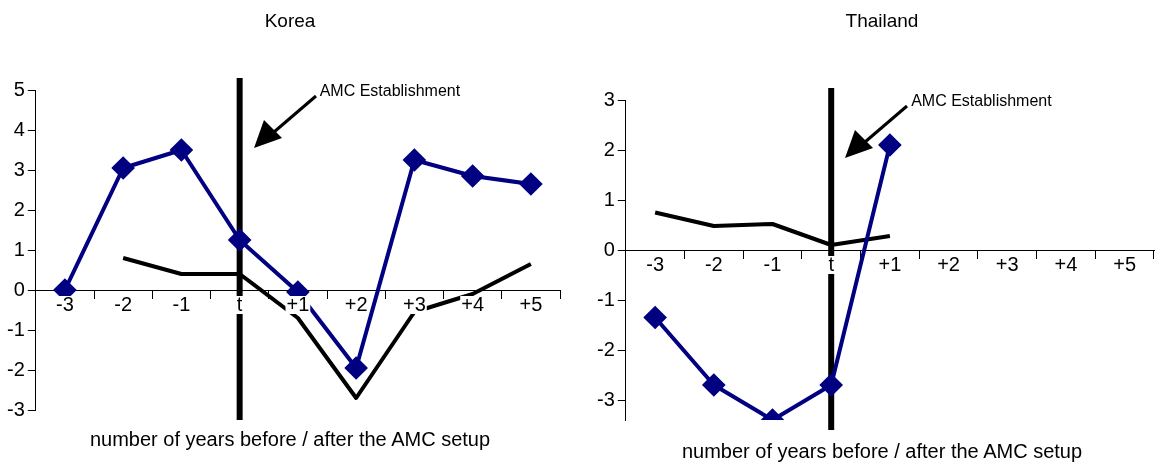 This screenshot has width=1174, height=465. What do you see at coordinates (19, 88) in the screenshot?
I see `y-tick-label: 5` at bounding box center [19, 88].